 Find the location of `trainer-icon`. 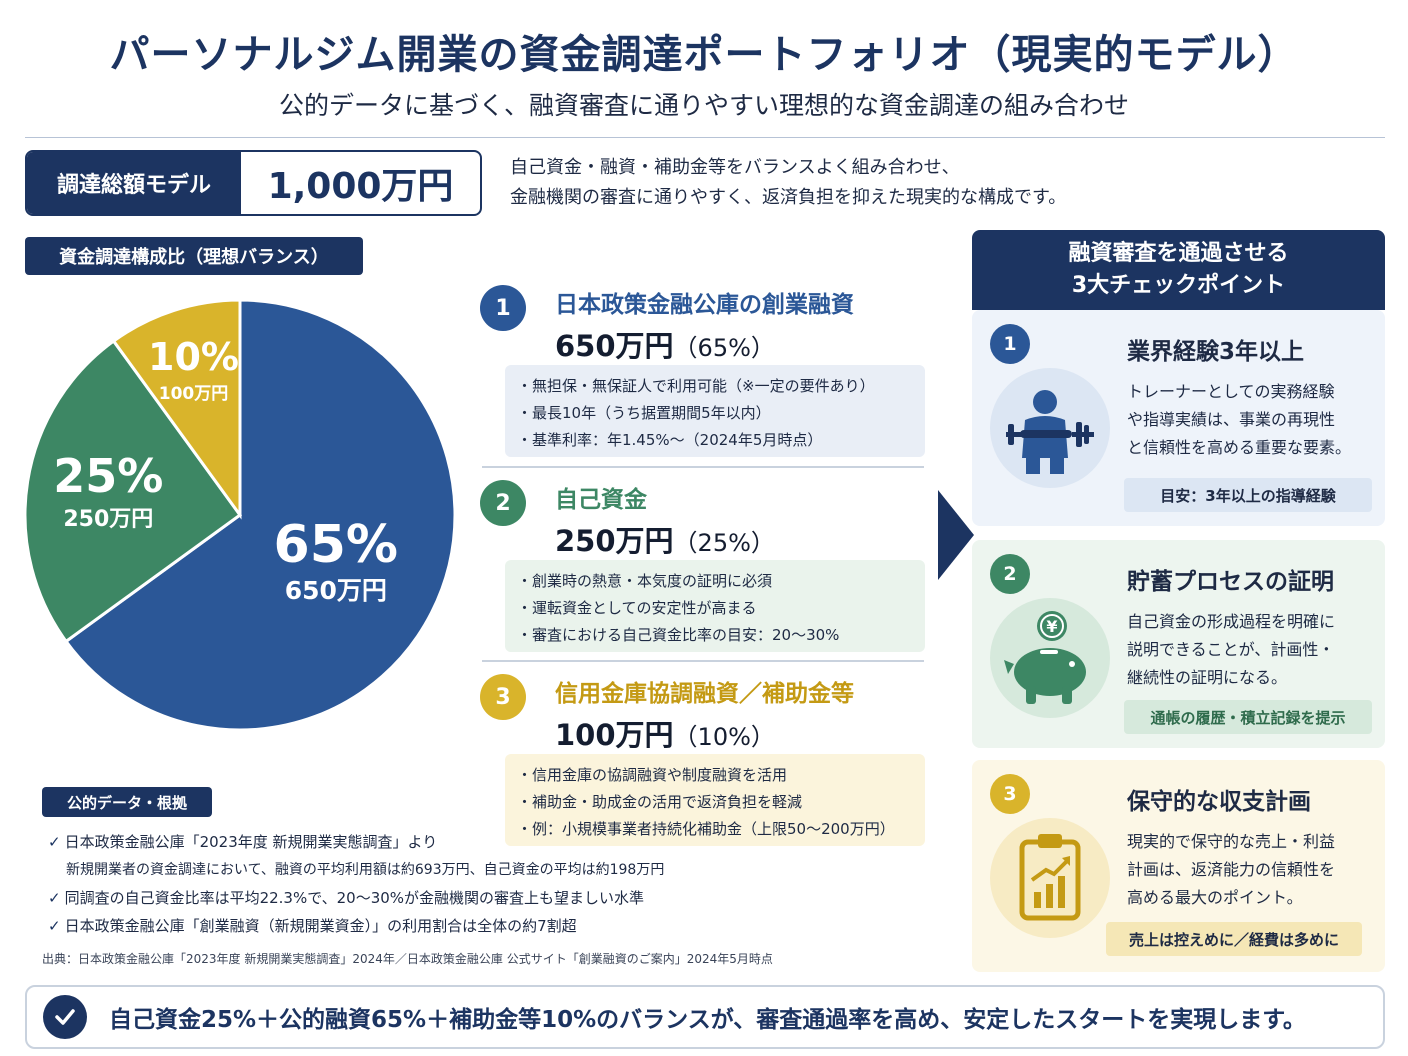

trainer-icon is located at coordinates (1050, 428).